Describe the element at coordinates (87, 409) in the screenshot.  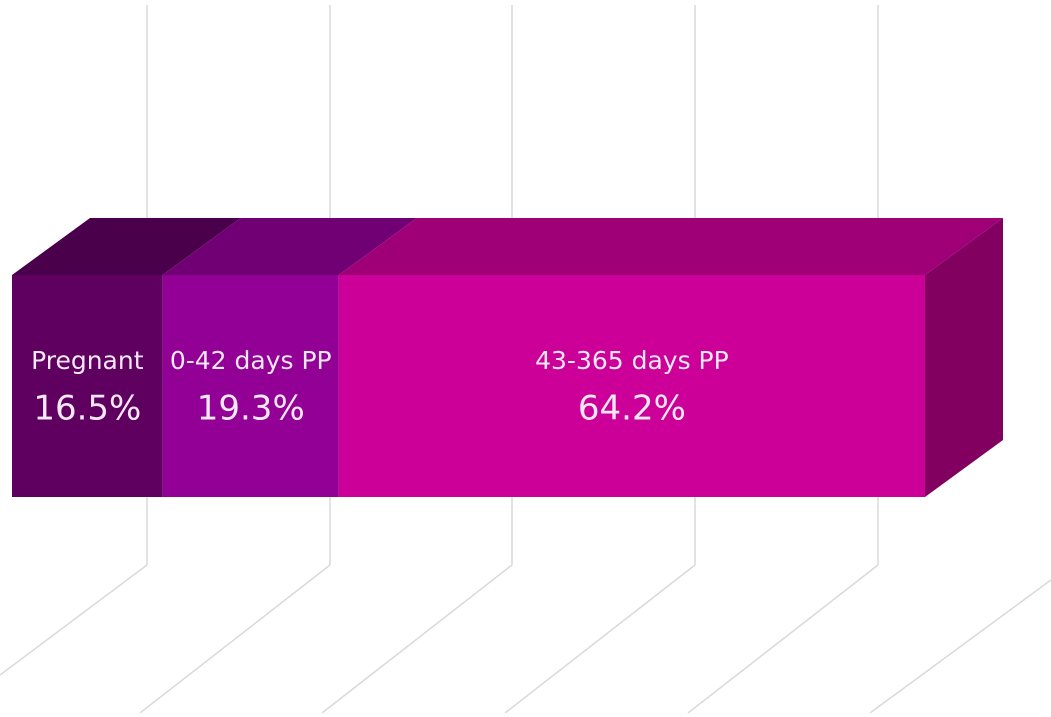
I see `data-label: 16.5%` at that location.